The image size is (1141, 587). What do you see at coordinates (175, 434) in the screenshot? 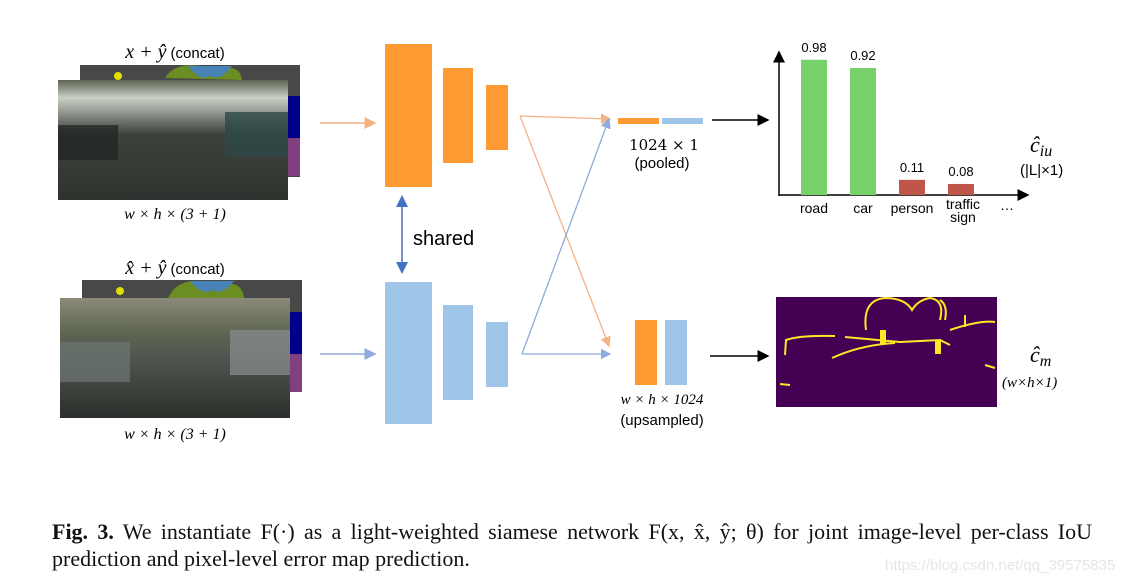
I see `input-bottom-dims: w × h × (3 + 1)` at bounding box center [175, 434].